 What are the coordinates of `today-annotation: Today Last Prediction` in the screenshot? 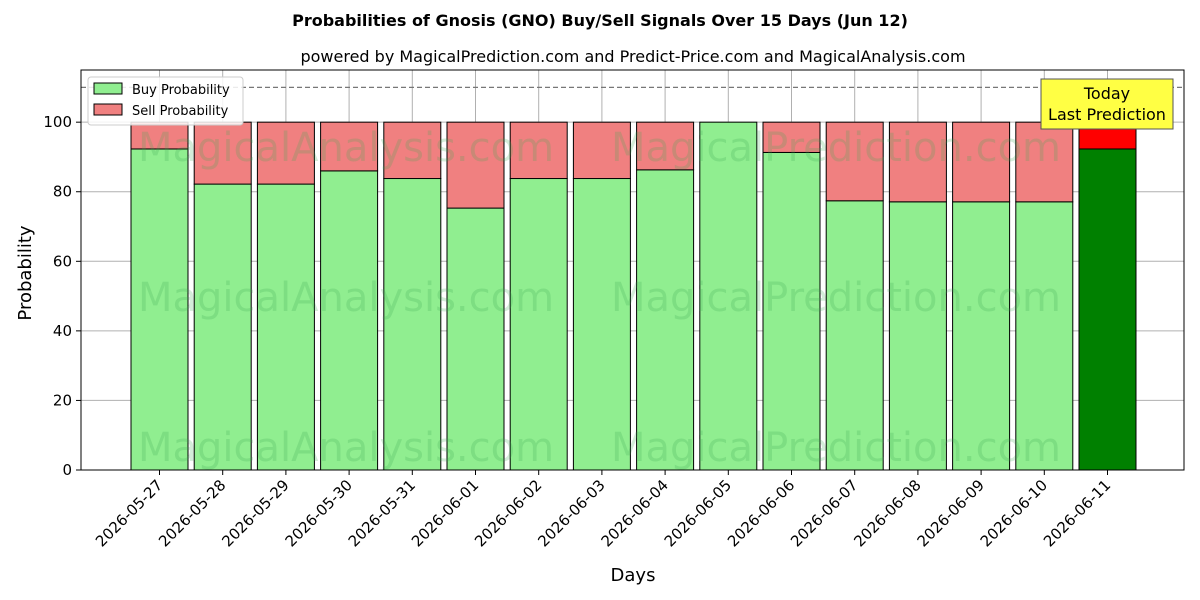 It's located at (1107, 104).